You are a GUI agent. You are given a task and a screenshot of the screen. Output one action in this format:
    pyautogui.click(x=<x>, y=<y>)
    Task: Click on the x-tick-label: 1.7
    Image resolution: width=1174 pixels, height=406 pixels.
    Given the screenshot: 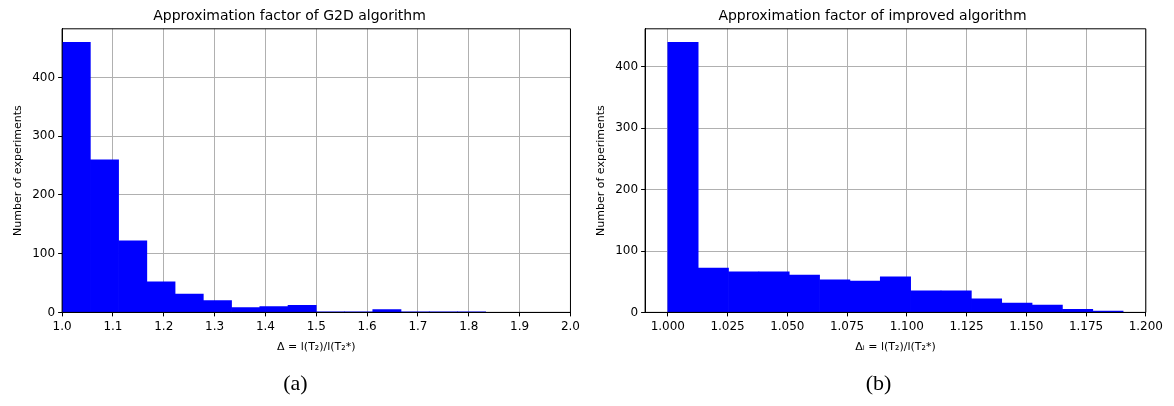 What is the action you would take?
    pyautogui.click(x=418, y=325)
    